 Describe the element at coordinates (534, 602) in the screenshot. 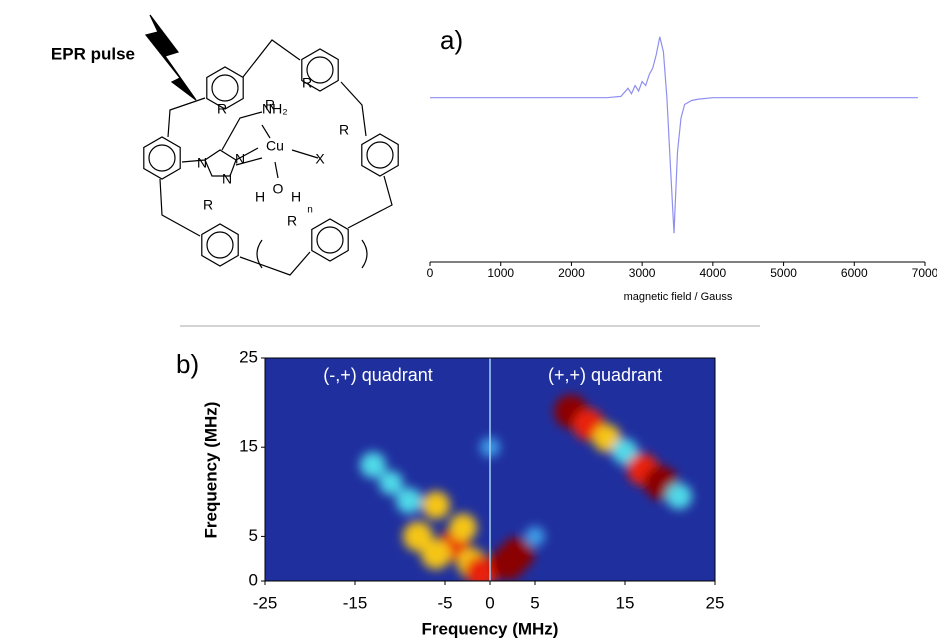

I see `x-tick-label: 5` at that location.